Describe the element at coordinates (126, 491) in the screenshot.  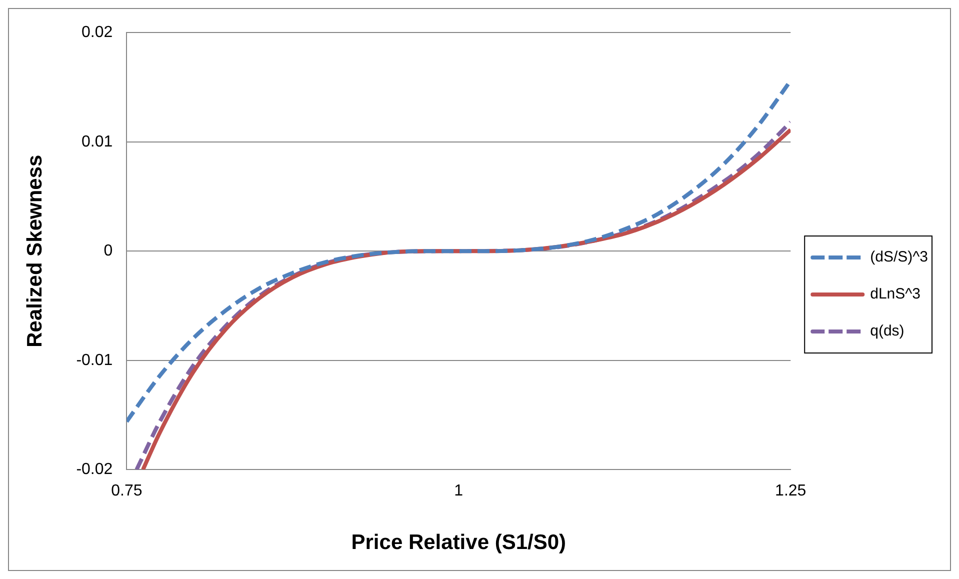
I see `x-tick-label: 0.75` at that location.